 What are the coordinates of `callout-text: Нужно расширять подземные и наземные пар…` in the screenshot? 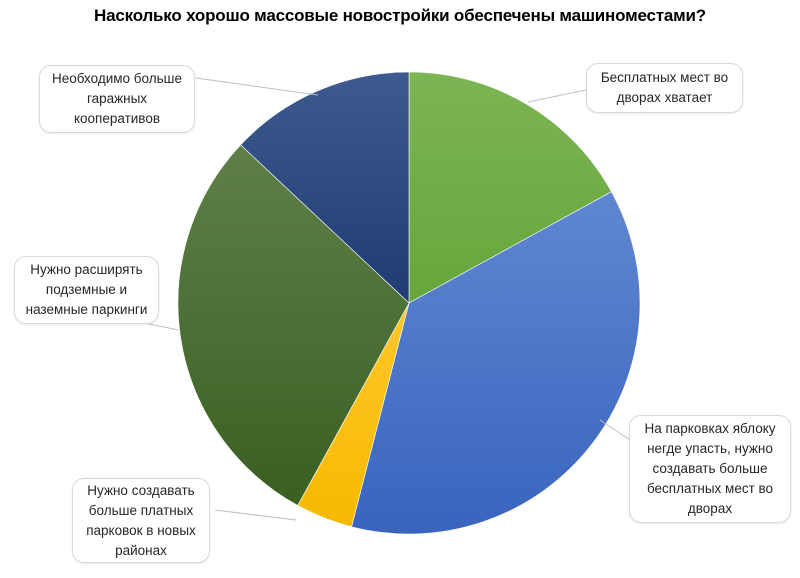 It's located at (86, 289).